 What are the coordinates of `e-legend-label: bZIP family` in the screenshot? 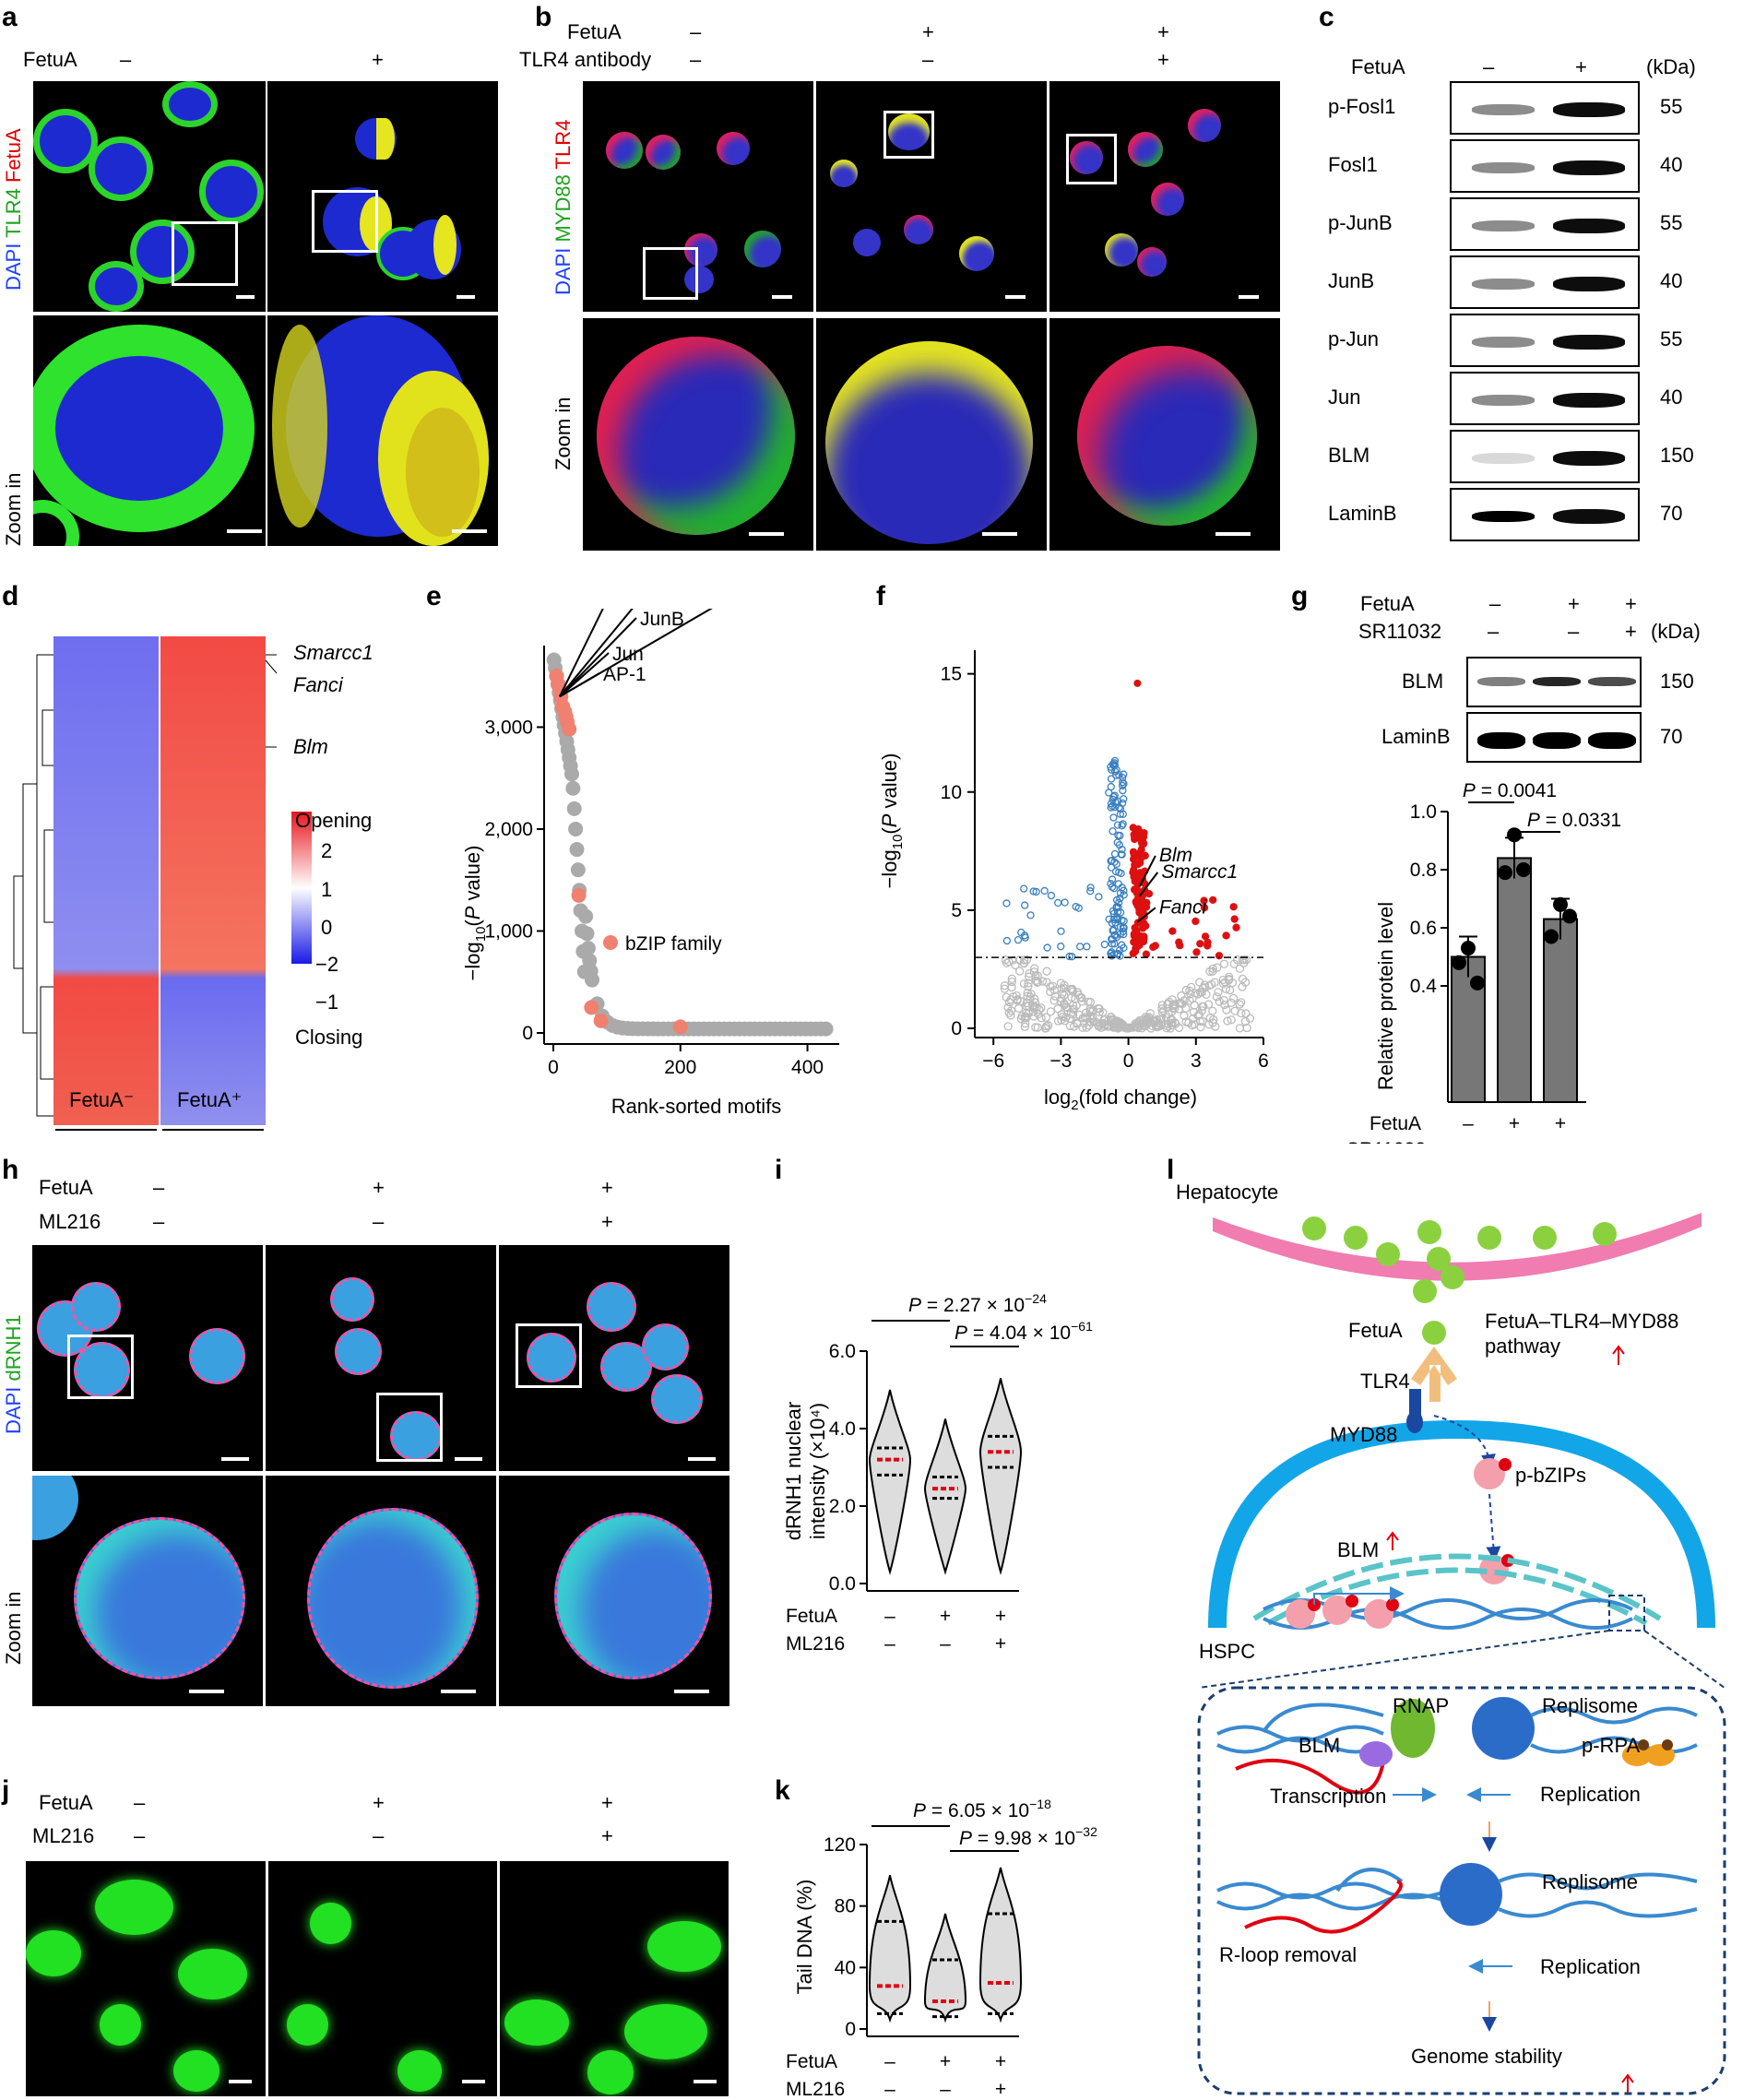 It's located at (673, 944).